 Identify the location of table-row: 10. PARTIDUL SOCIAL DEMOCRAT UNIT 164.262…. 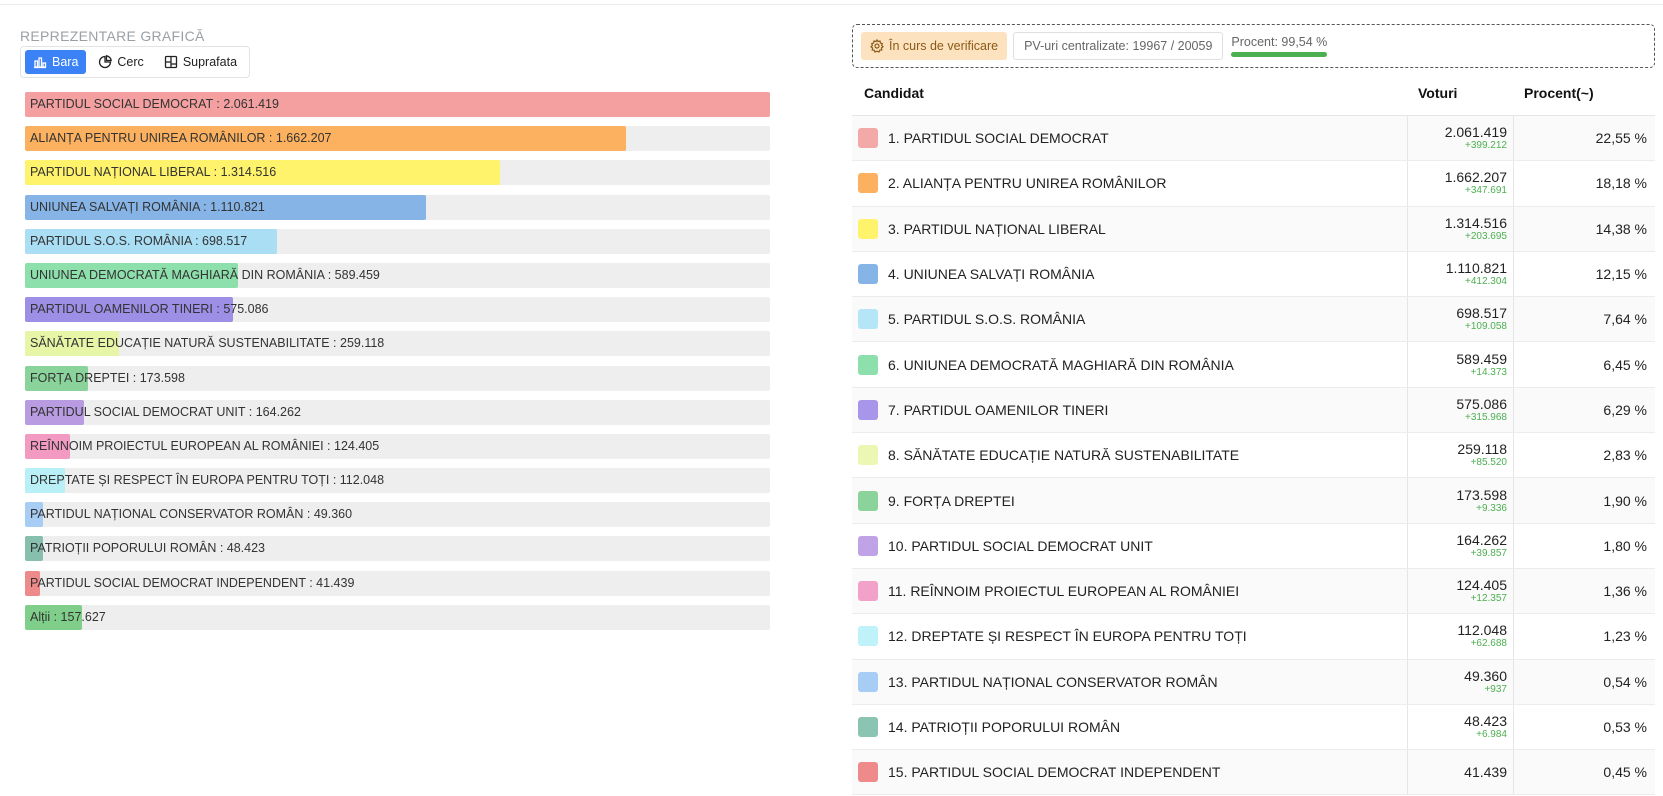
(1253, 546).